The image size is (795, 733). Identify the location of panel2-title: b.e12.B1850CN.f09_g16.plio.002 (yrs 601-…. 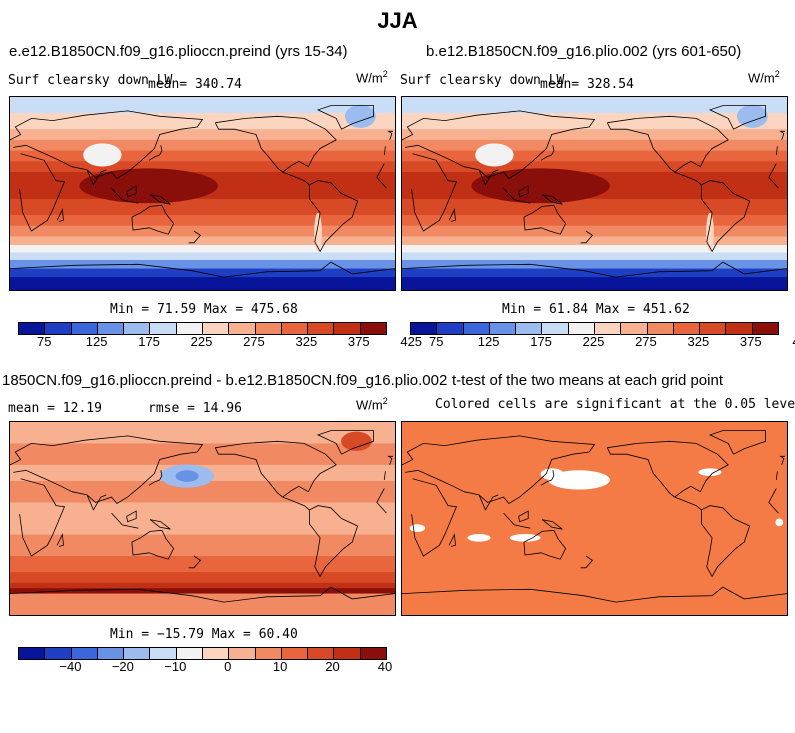
(584, 51).